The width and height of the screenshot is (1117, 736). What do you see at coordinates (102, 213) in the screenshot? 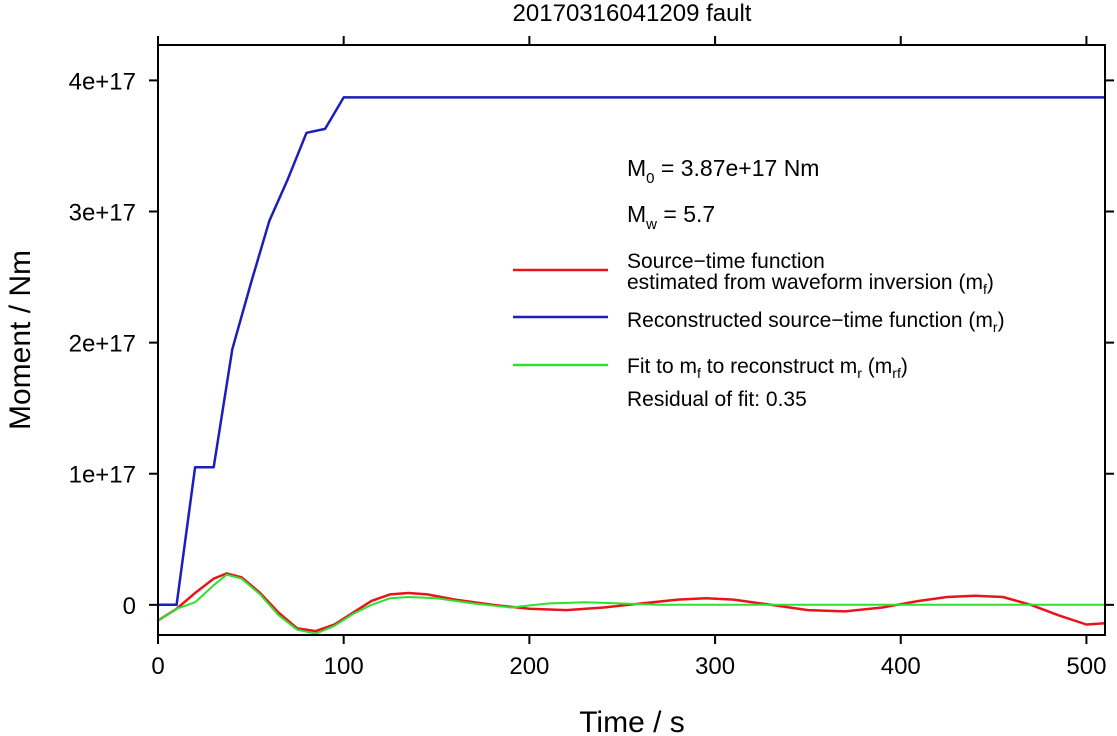
I see `y-tick-label: 3e+17` at bounding box center [102, 213].